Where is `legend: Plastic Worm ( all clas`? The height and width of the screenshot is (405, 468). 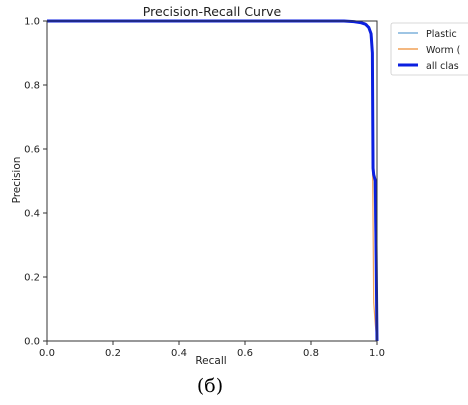 legend: Plastic Worm ( all clas is located at coordinates (429, 49).